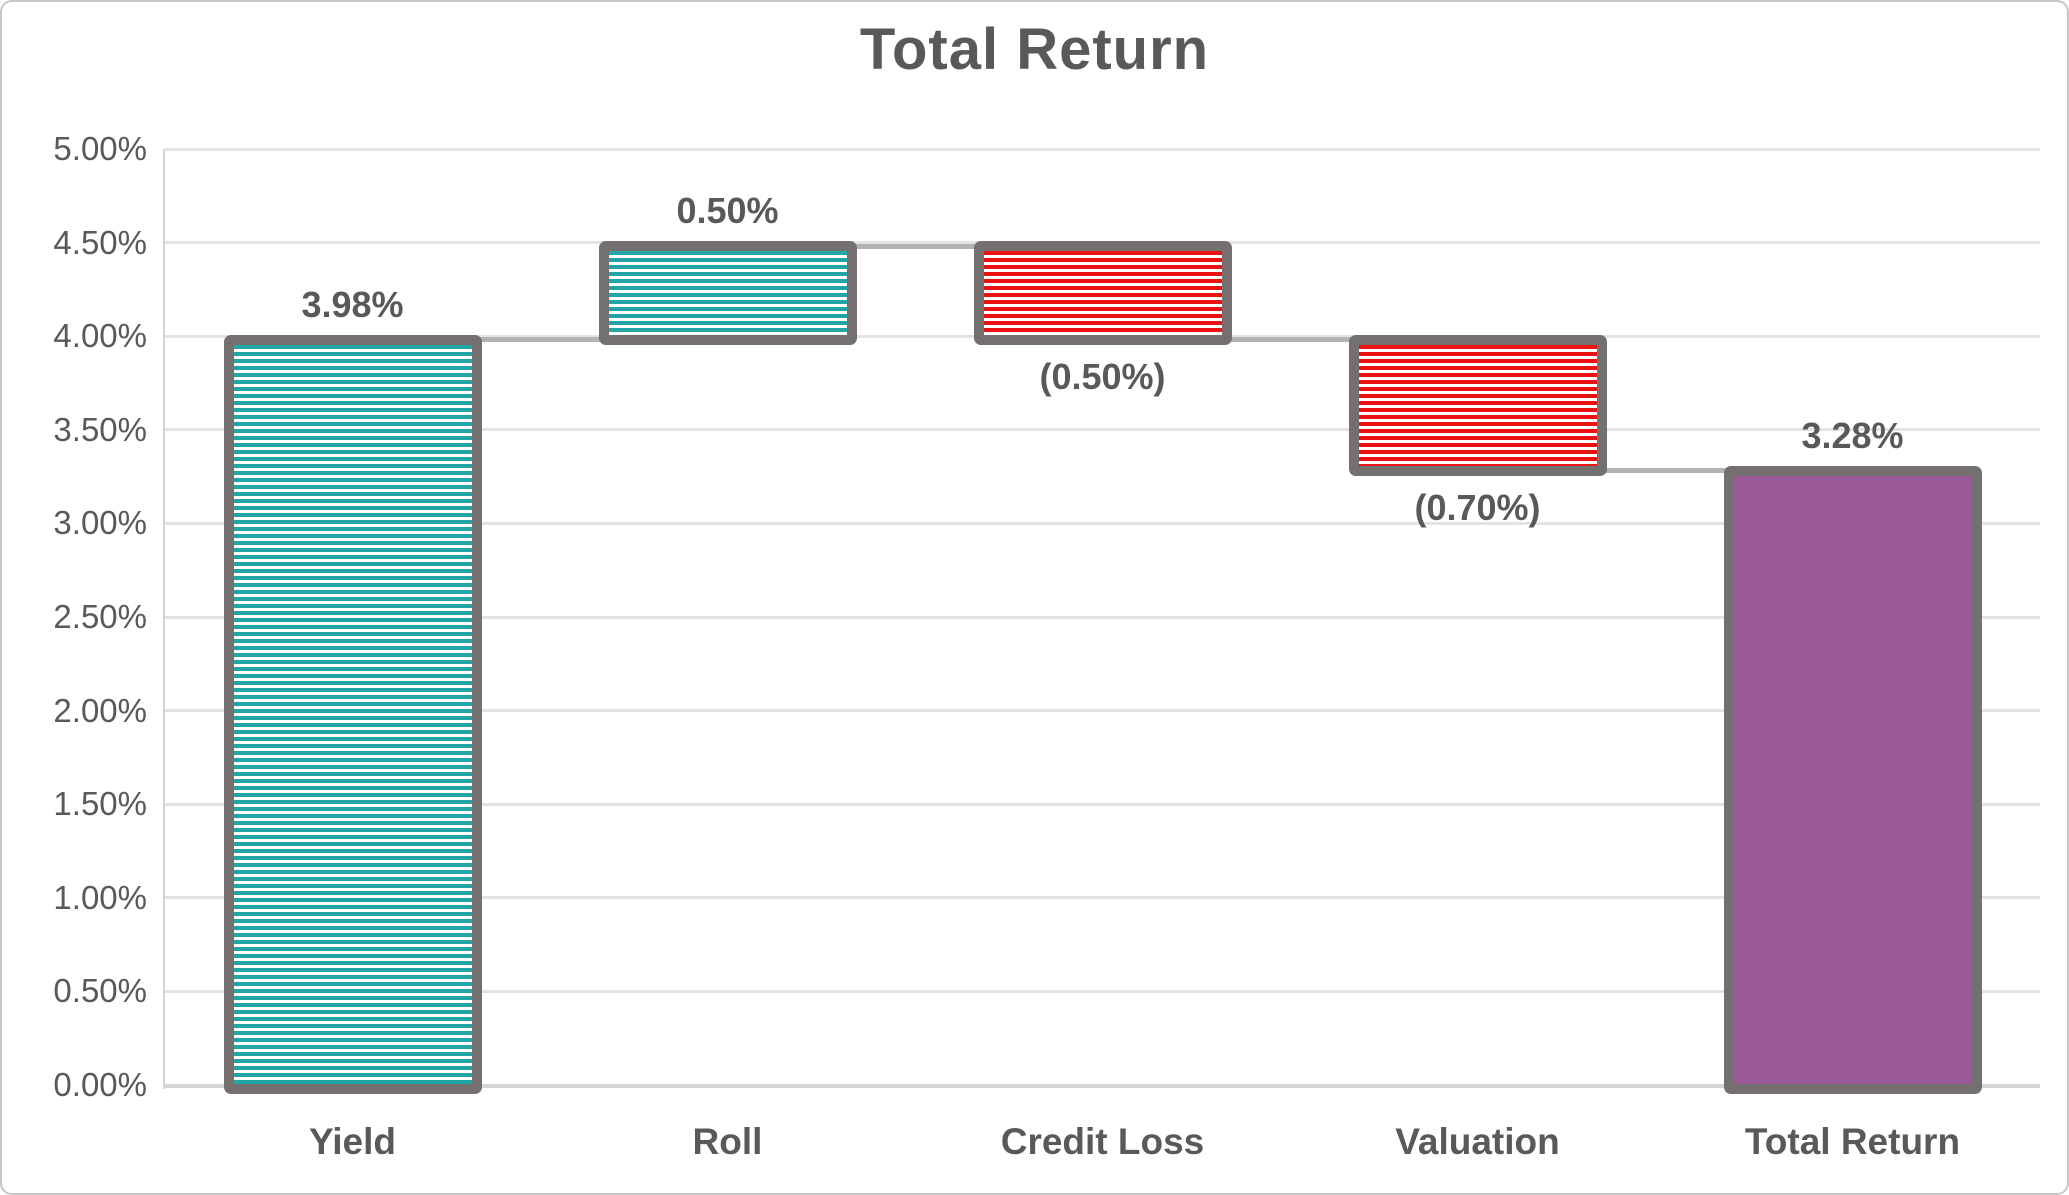  I want to click on y-tick-350: 3.50%, so click(100, 429).